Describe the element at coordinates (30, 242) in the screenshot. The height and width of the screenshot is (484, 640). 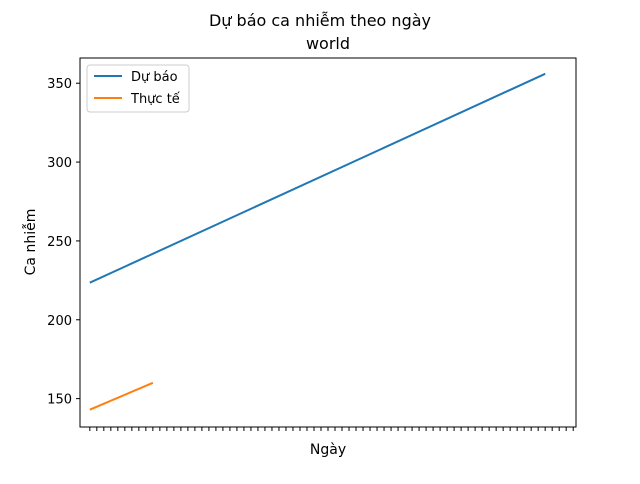
I see `y-axis-label: Ca nhiễm` at that location.